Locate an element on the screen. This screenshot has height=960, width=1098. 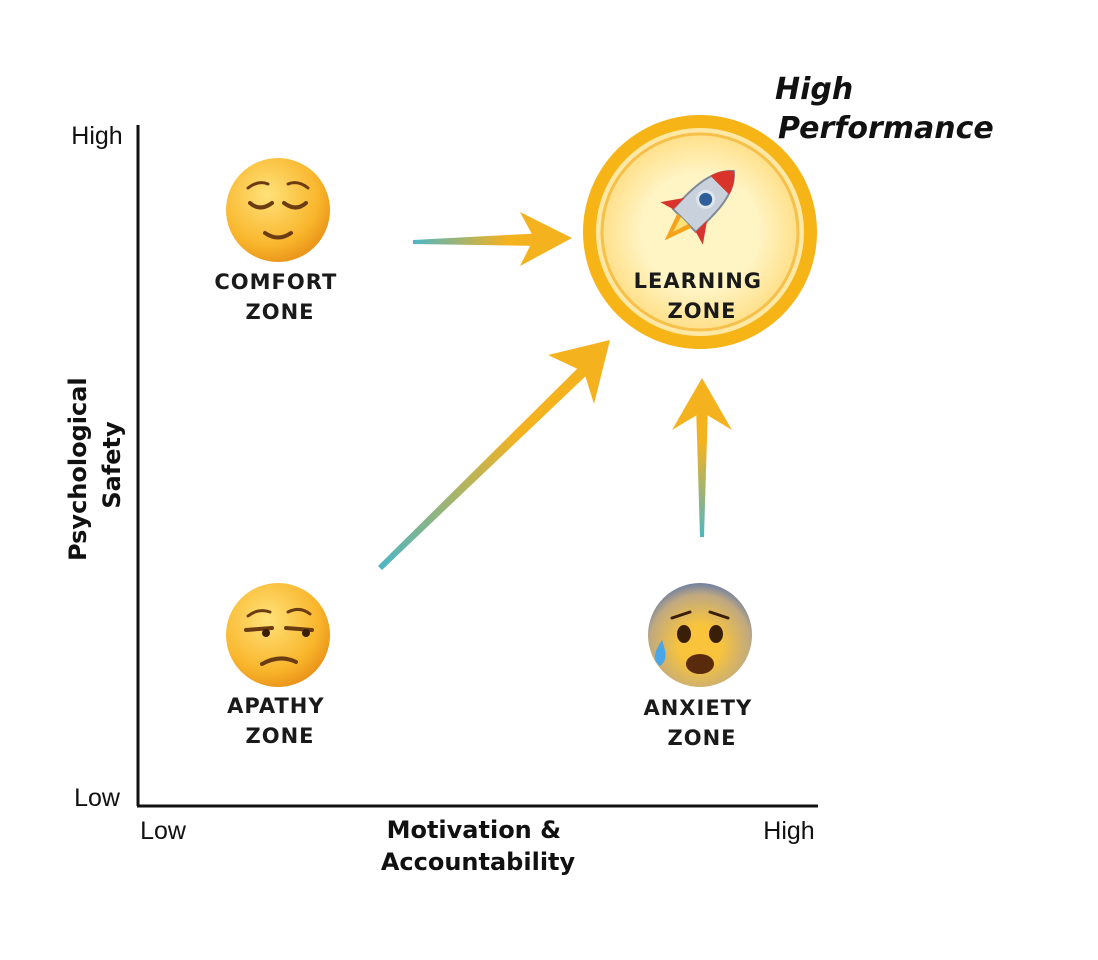
title-line: High is located at coordinates (814, 89).